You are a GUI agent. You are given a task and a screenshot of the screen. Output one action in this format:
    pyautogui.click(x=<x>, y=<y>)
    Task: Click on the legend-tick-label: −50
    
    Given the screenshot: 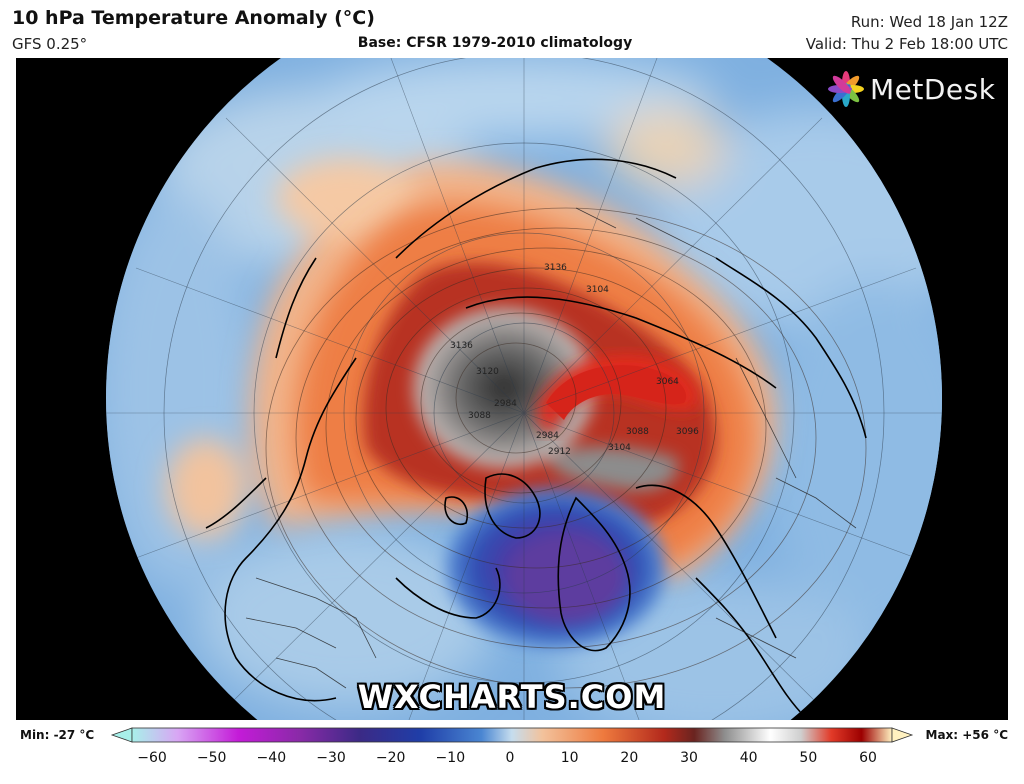 What is the action you would take?
    pyautogui.click(x=211, y=758)
    